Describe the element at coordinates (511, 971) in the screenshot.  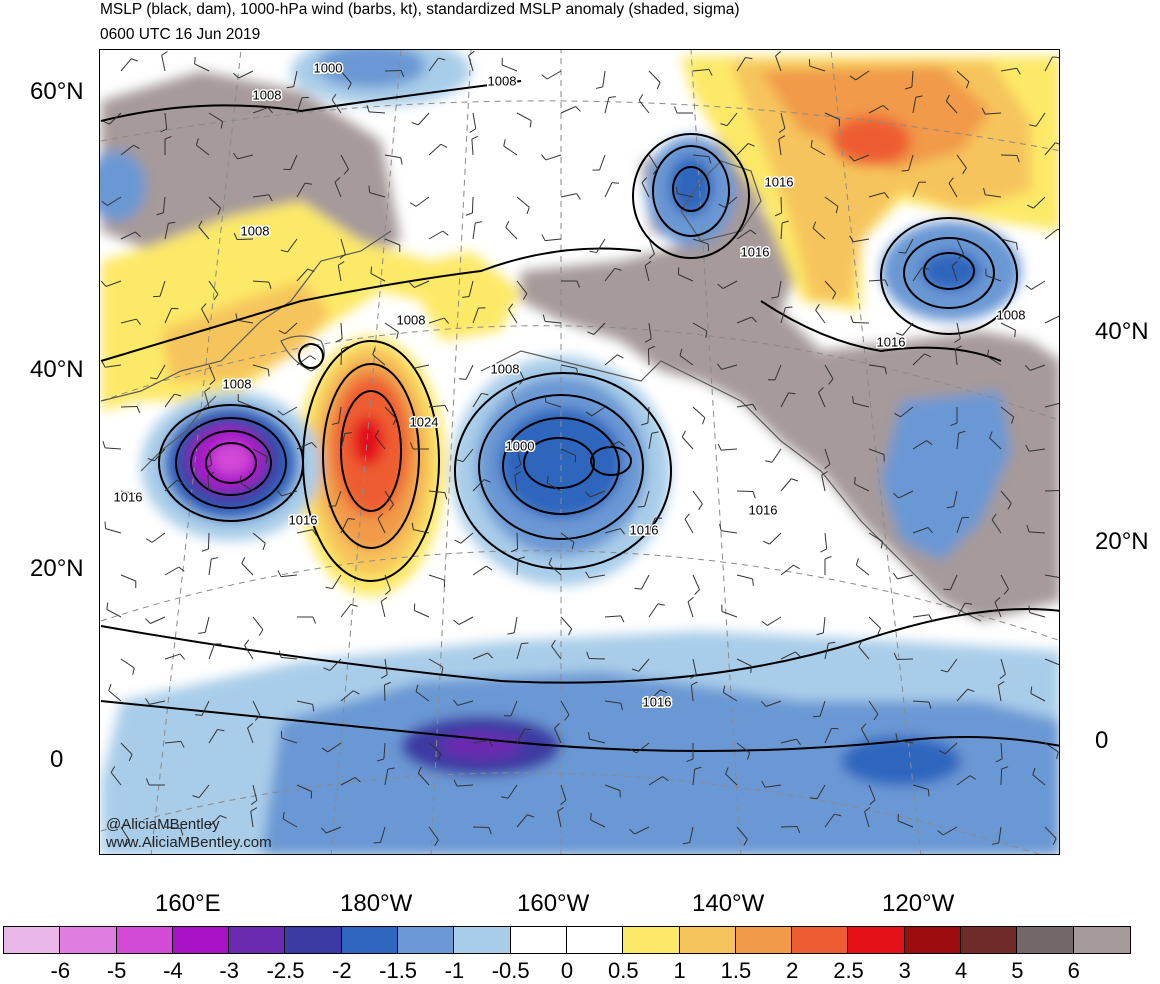
I see `colorbar-tick-label: -0.5` at that location.